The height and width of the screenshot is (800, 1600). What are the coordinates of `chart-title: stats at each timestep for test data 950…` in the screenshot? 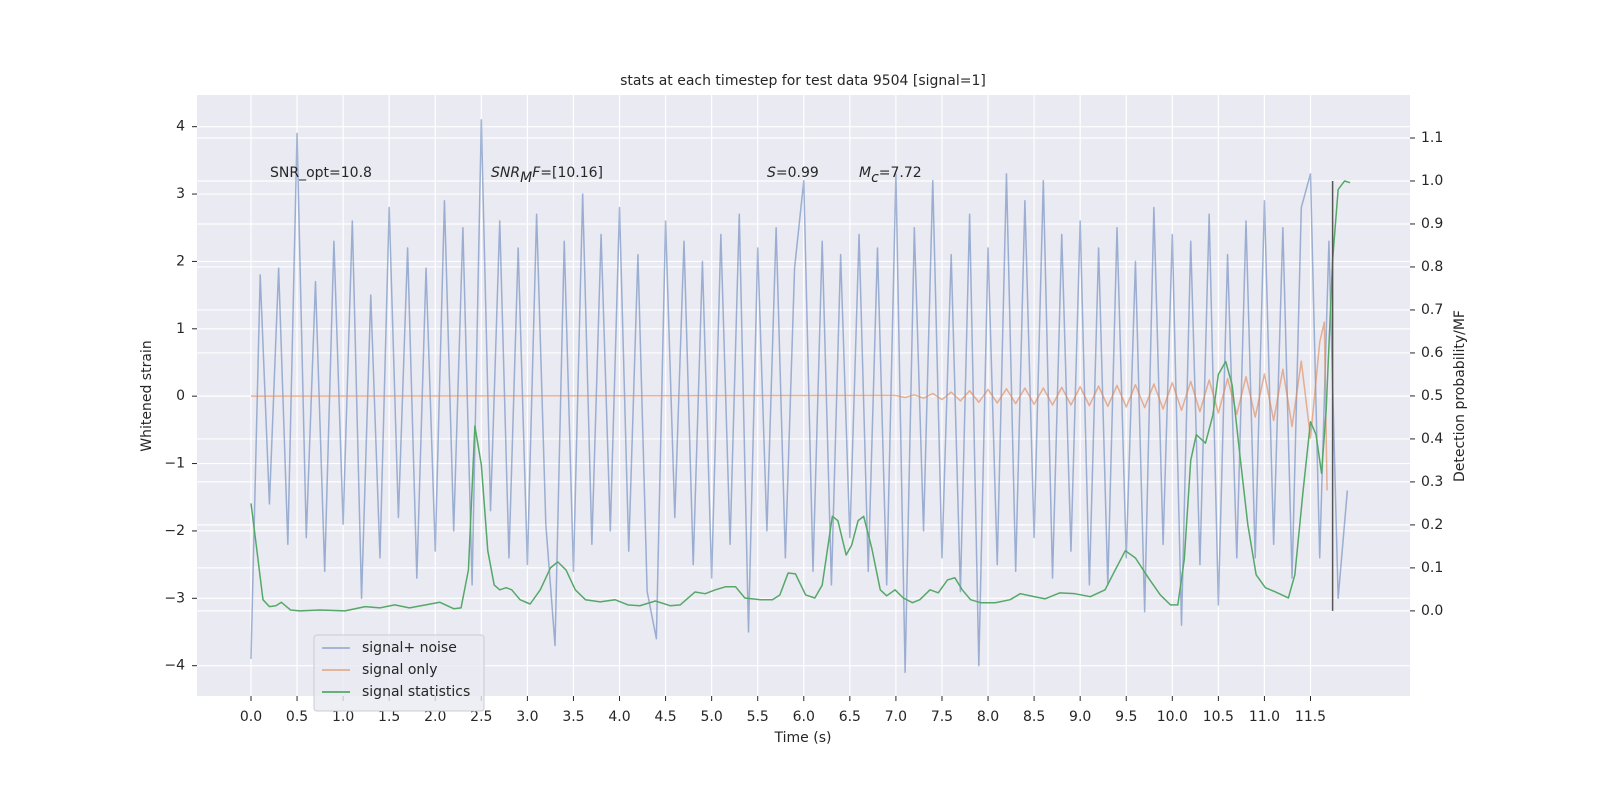 It's located at (803, 81).